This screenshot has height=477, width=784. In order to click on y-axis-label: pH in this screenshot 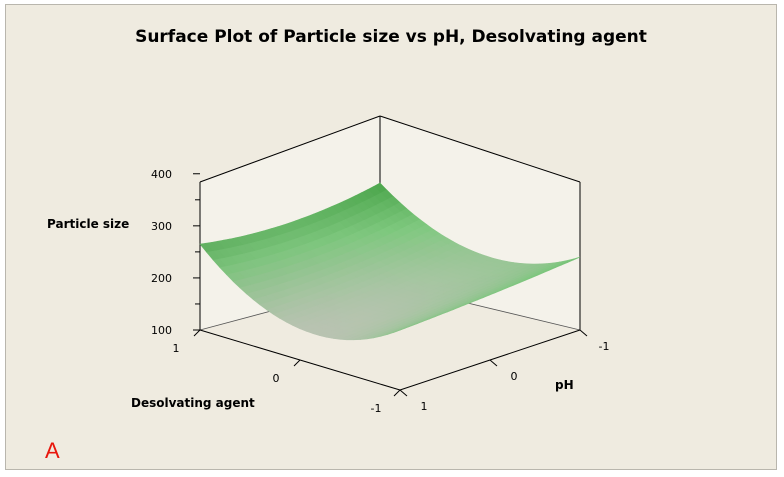, I will do `click(564, 385)`.